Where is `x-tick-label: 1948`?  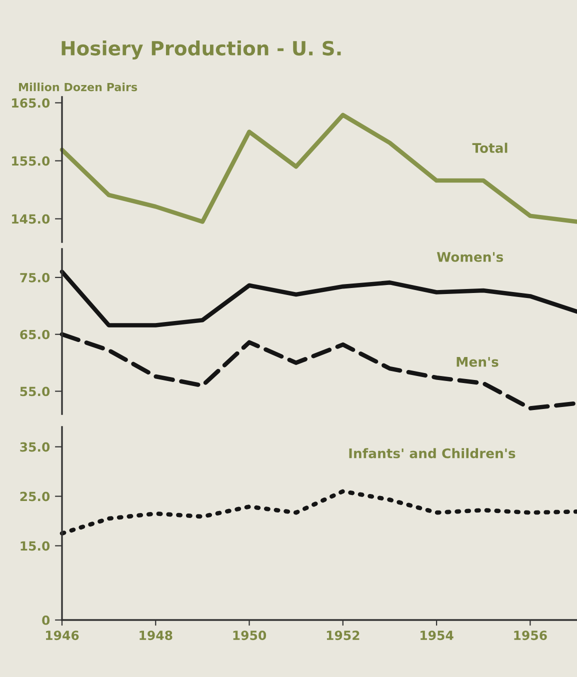
x-tick-label: 1948 is located at coordinates (156, 635).